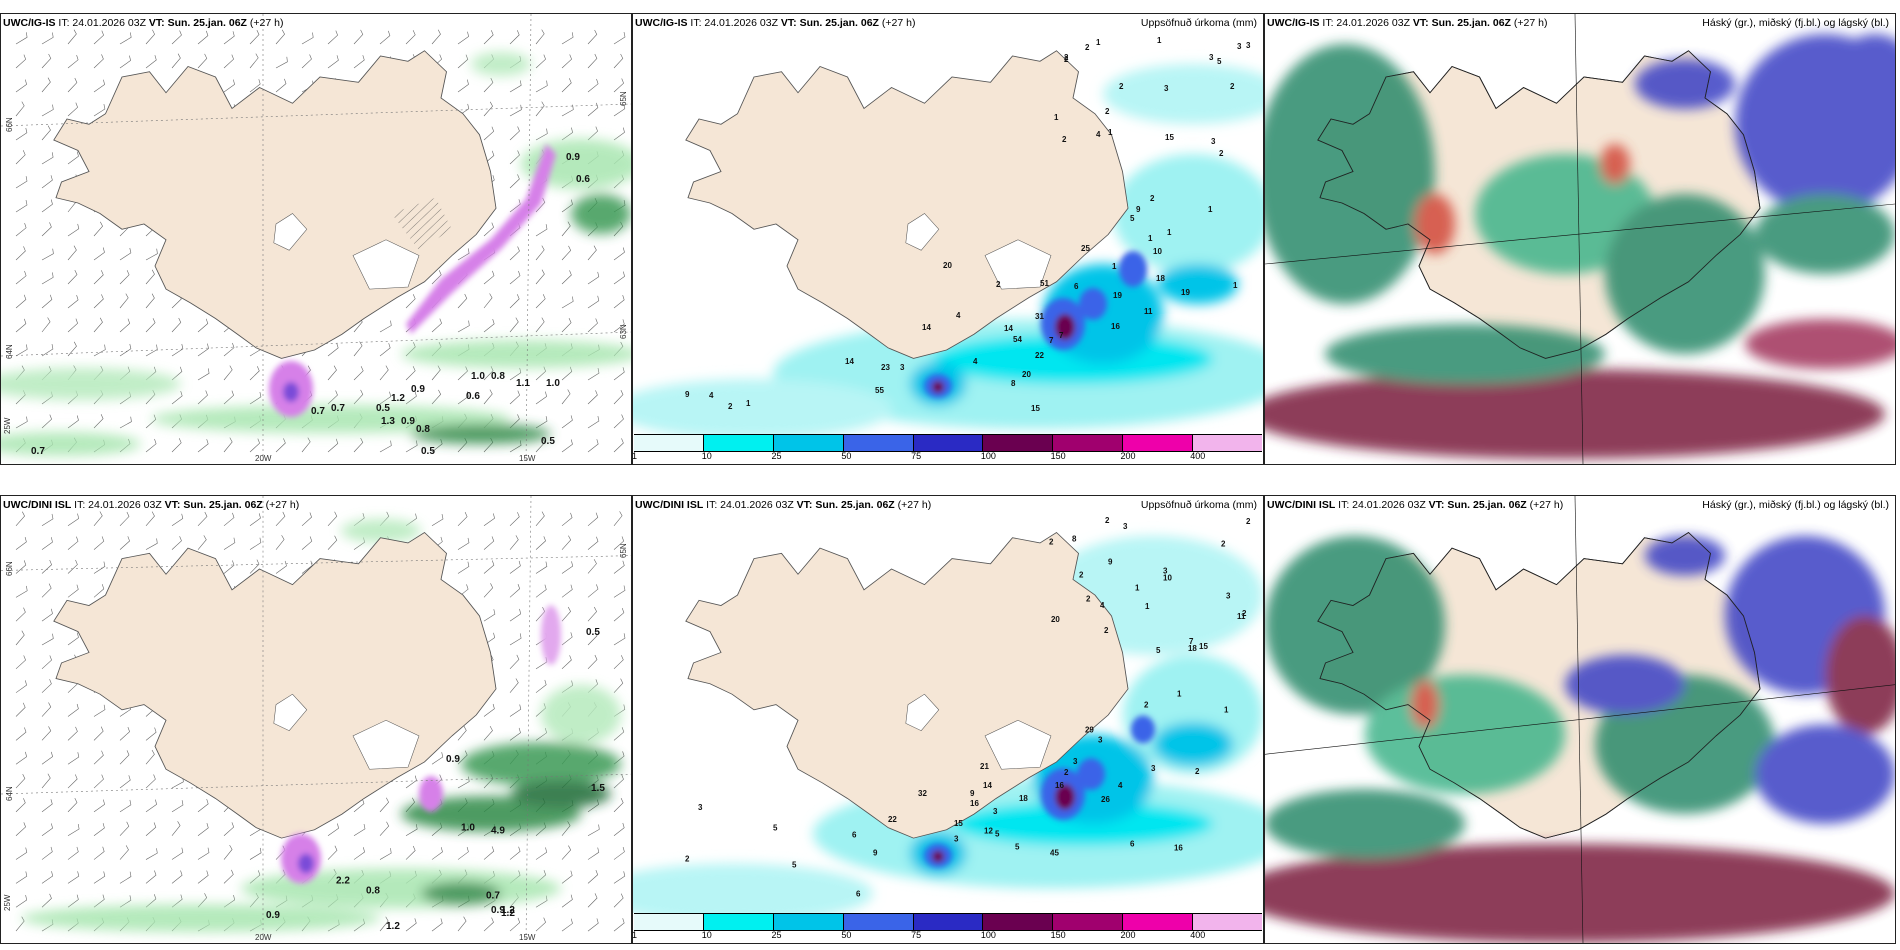 This screenshot has height=950, width=1900. I want to click on precip-value-label: 18, so click(1023, 798).